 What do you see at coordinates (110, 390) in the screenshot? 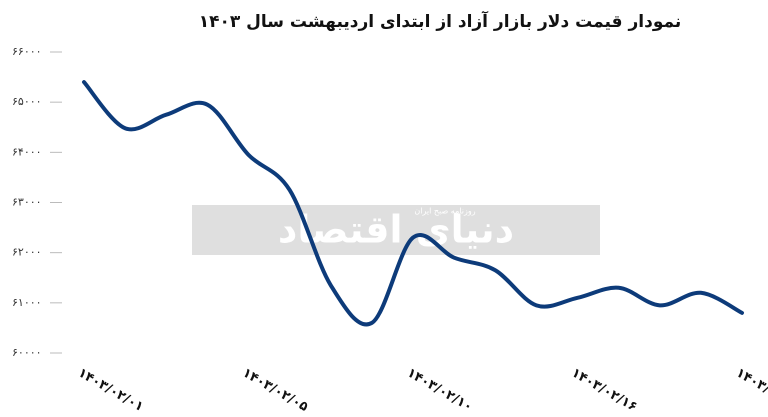
I see `x-tick-label: ۱۴۰۳/۰۲/۰۱` at bounding box center [110, 390].